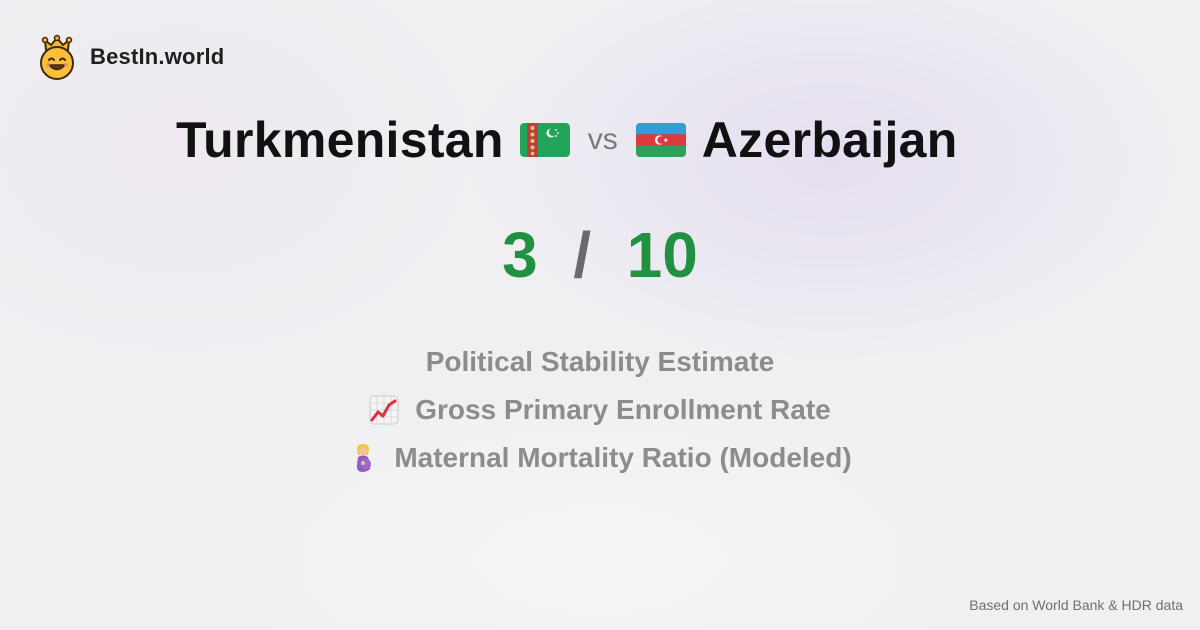 The height and width of the screenshot is (630, 1200). I want to click on brand-name: BestIn.world, so click(157, 56).